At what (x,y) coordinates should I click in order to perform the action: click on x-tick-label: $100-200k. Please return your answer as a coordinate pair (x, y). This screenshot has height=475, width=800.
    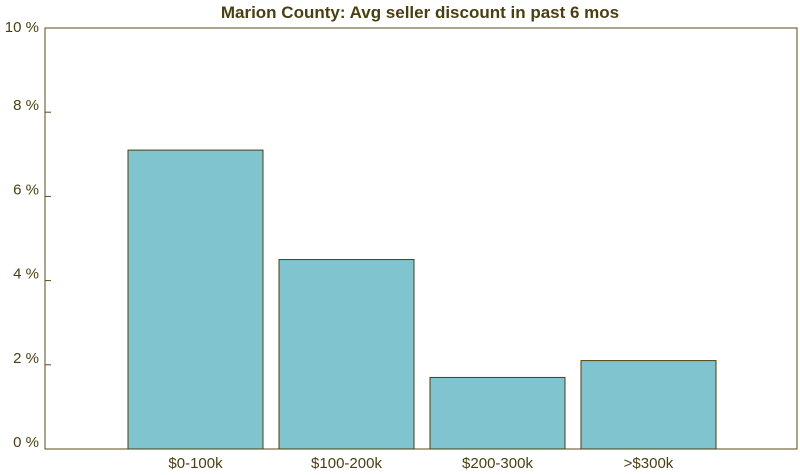
    Looking at the image, I should click on (346, 463).